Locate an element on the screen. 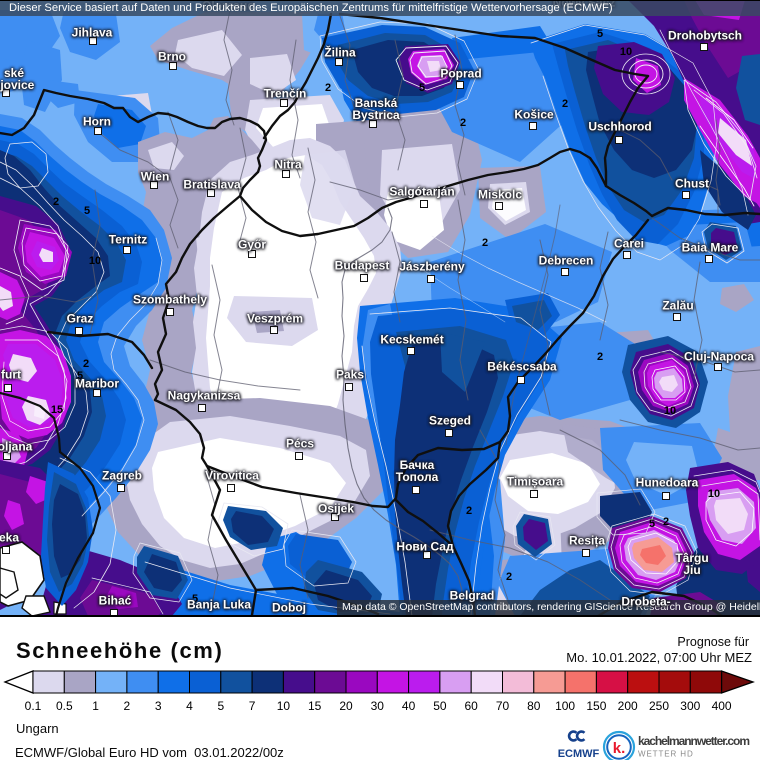  svg-text: kachelmannwetter.com is located at coordinates (694, 741).